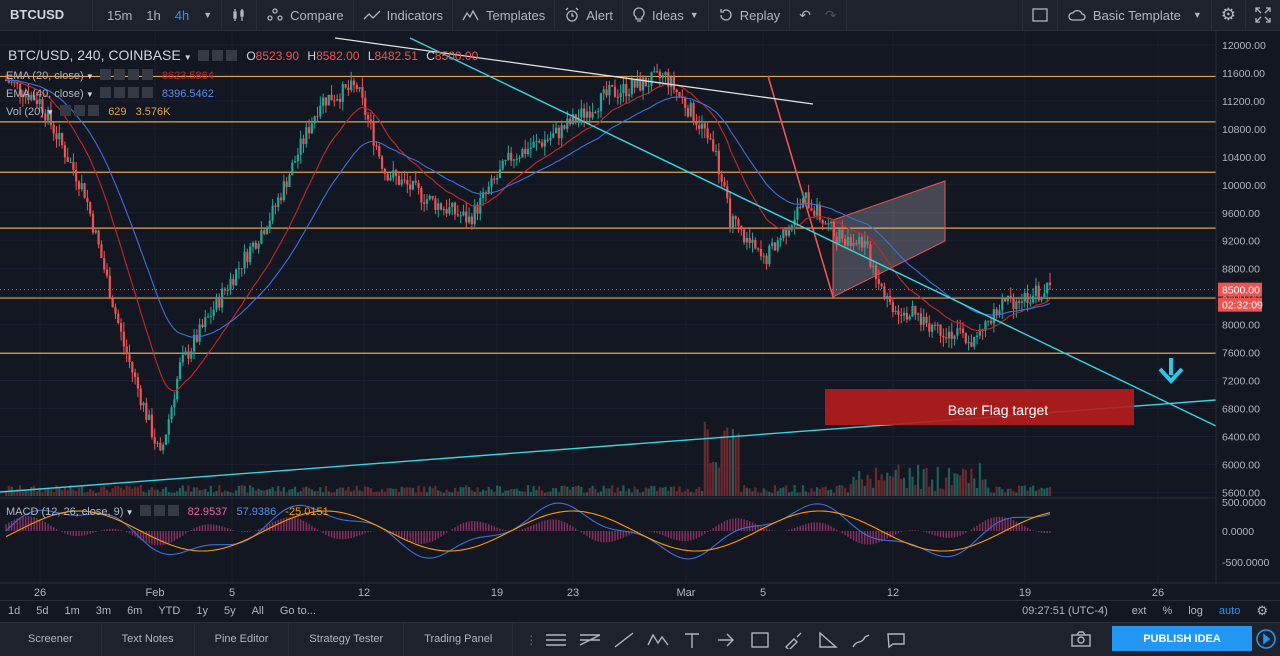  I want to click on ema20-label: EMA (20, close), so click(45, 76).